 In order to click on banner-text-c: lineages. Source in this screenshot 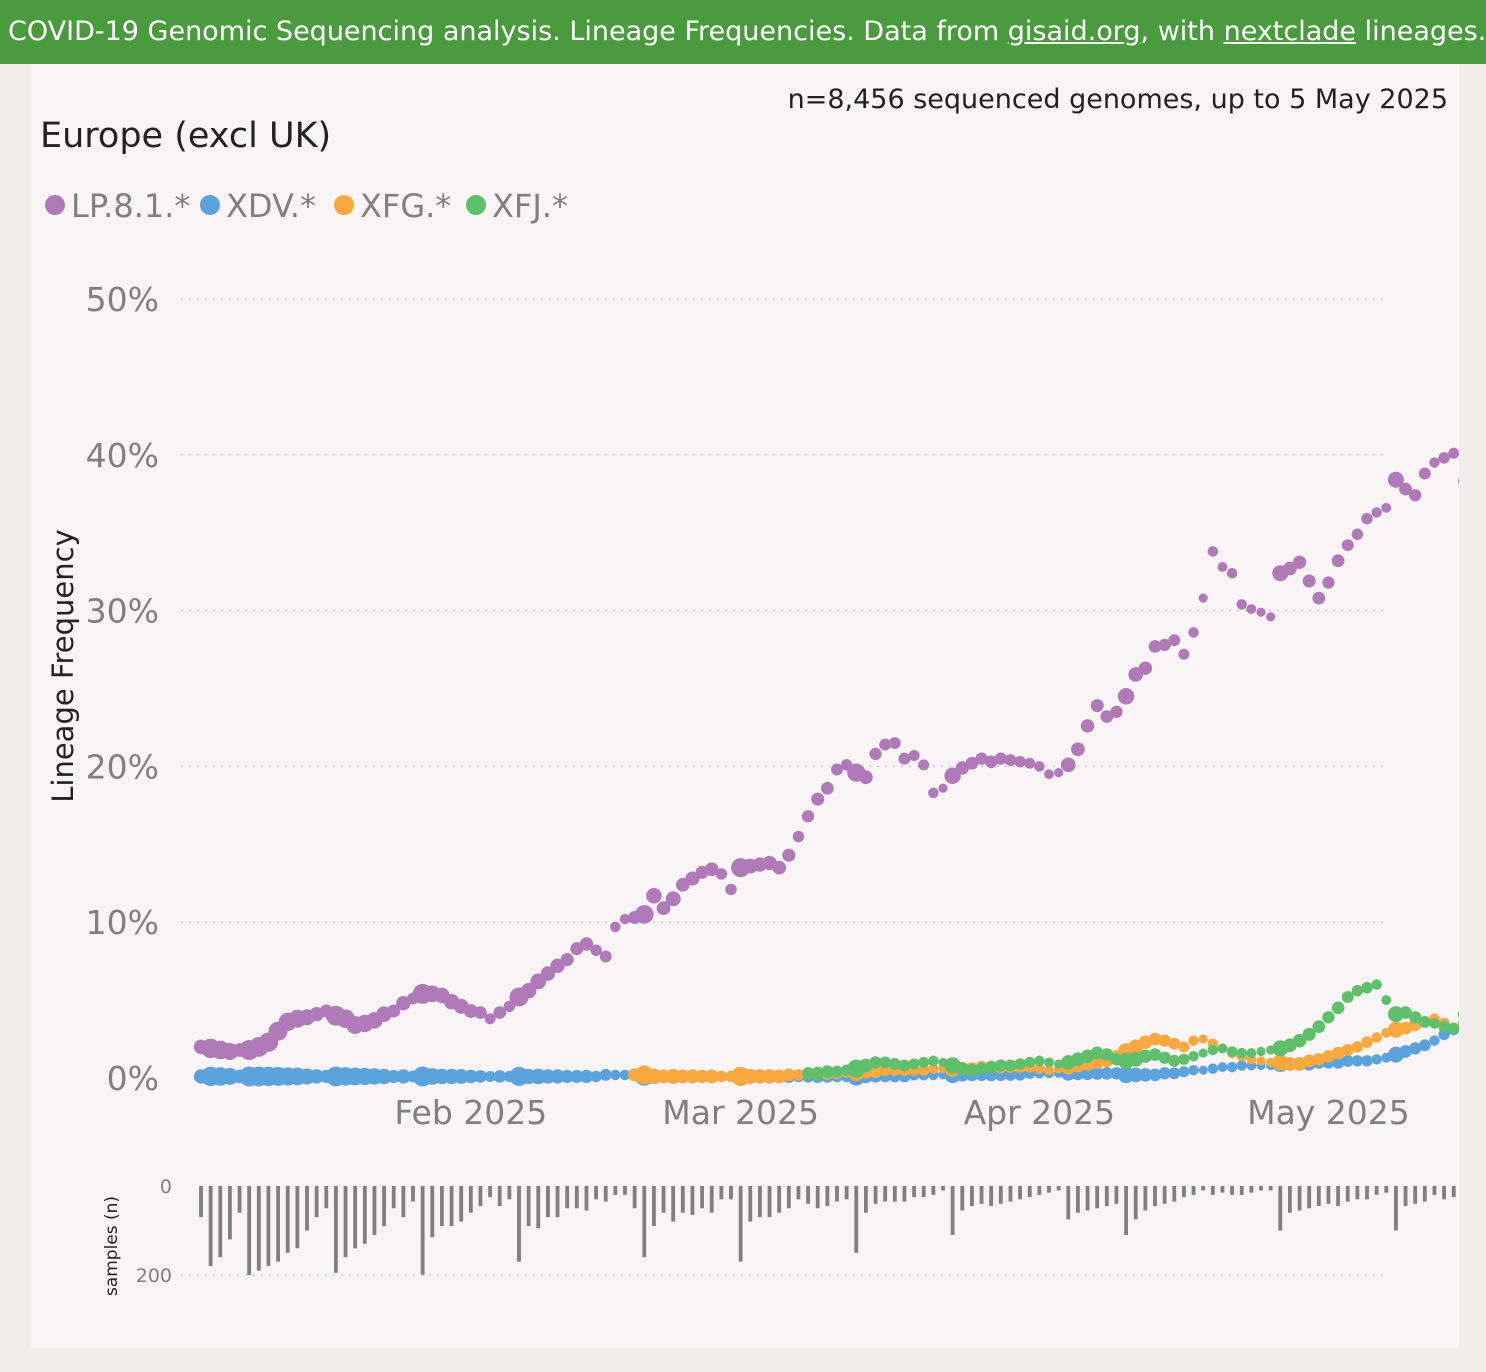, I will do `click(1425, 31)`.